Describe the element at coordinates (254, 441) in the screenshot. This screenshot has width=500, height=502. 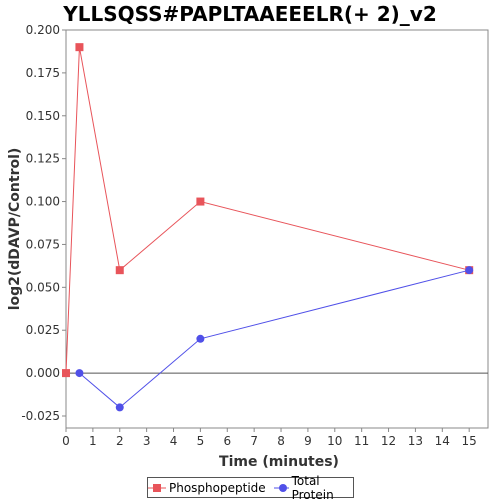
I see `x-tick-label: 7` at that location.